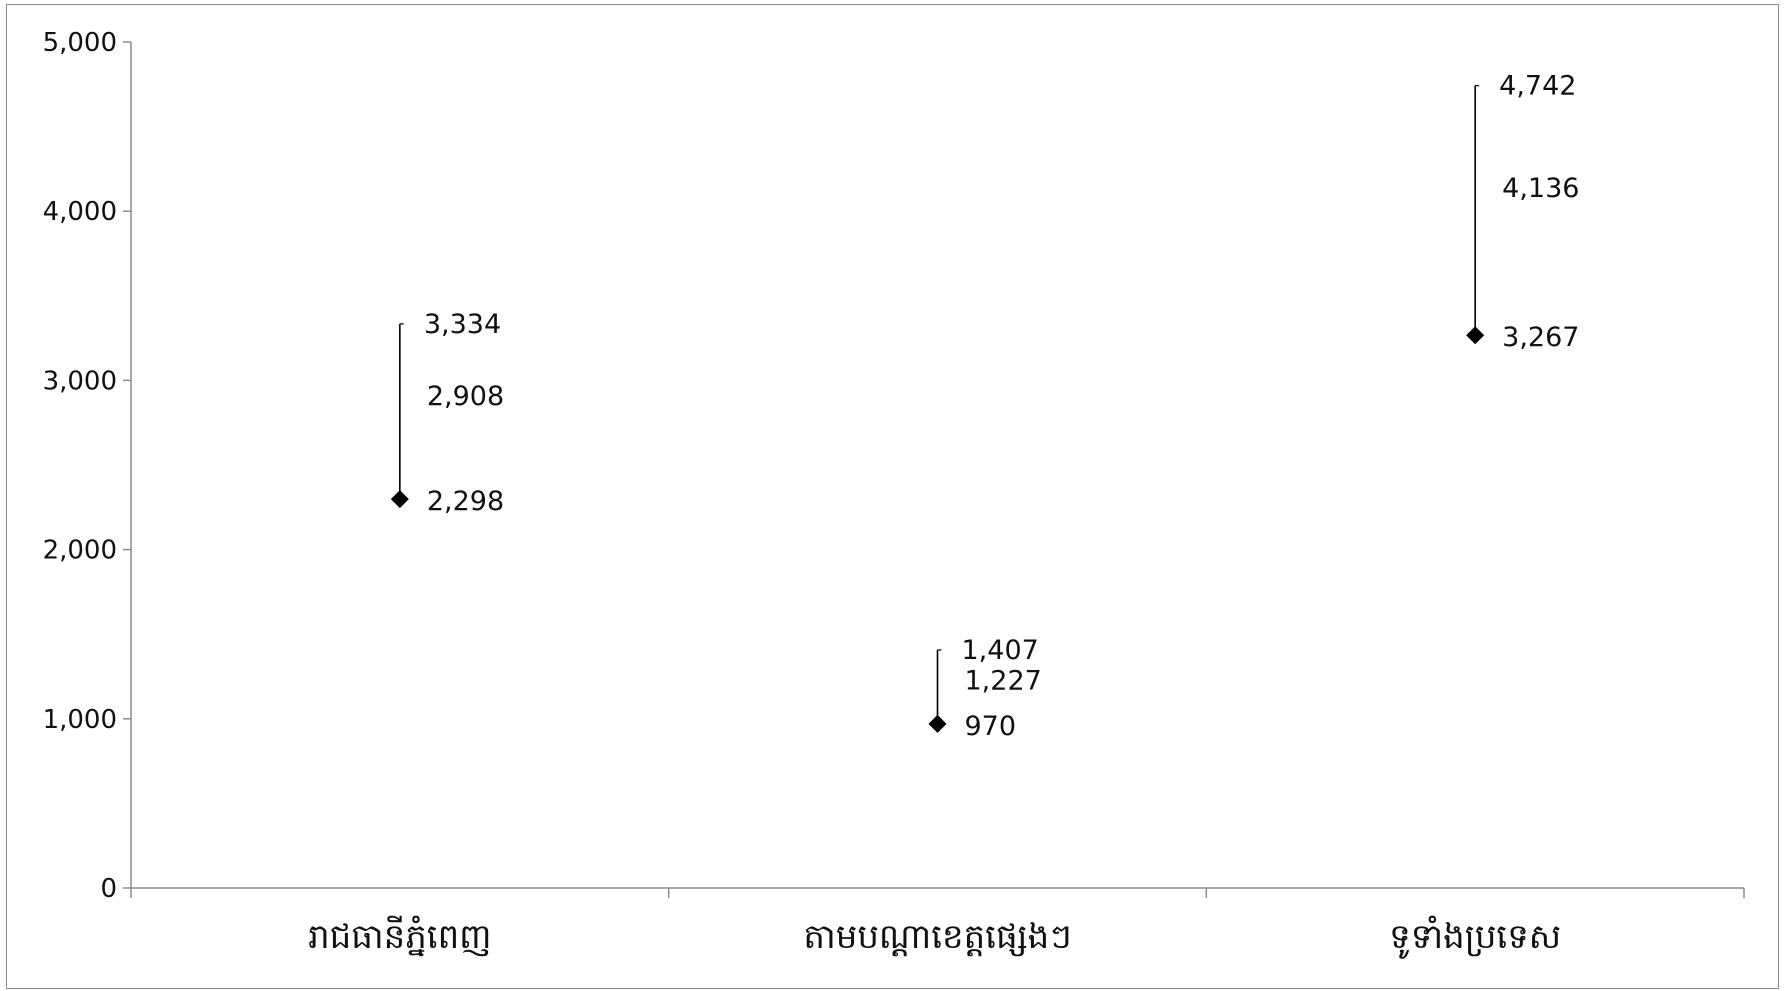 This screenshot has height=991, width=1785. Describe the element at coordinates (465, 396) in the screenshot. I see `mid-value-label: 2,908` at that location.